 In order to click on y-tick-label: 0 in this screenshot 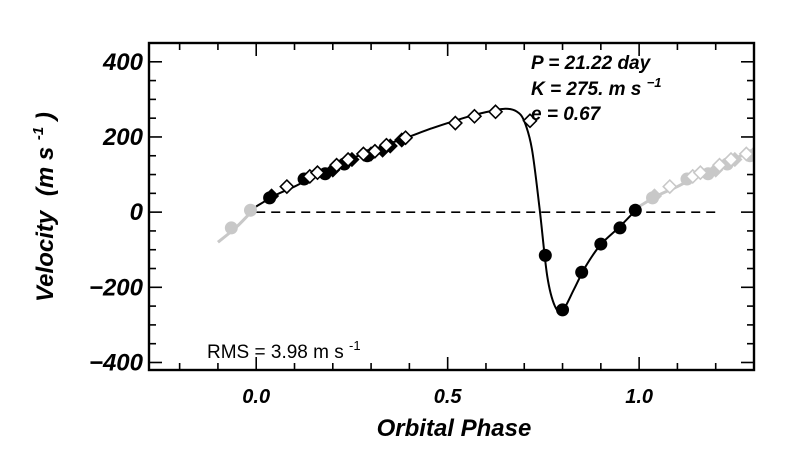, I will do `click(137, 212)`.